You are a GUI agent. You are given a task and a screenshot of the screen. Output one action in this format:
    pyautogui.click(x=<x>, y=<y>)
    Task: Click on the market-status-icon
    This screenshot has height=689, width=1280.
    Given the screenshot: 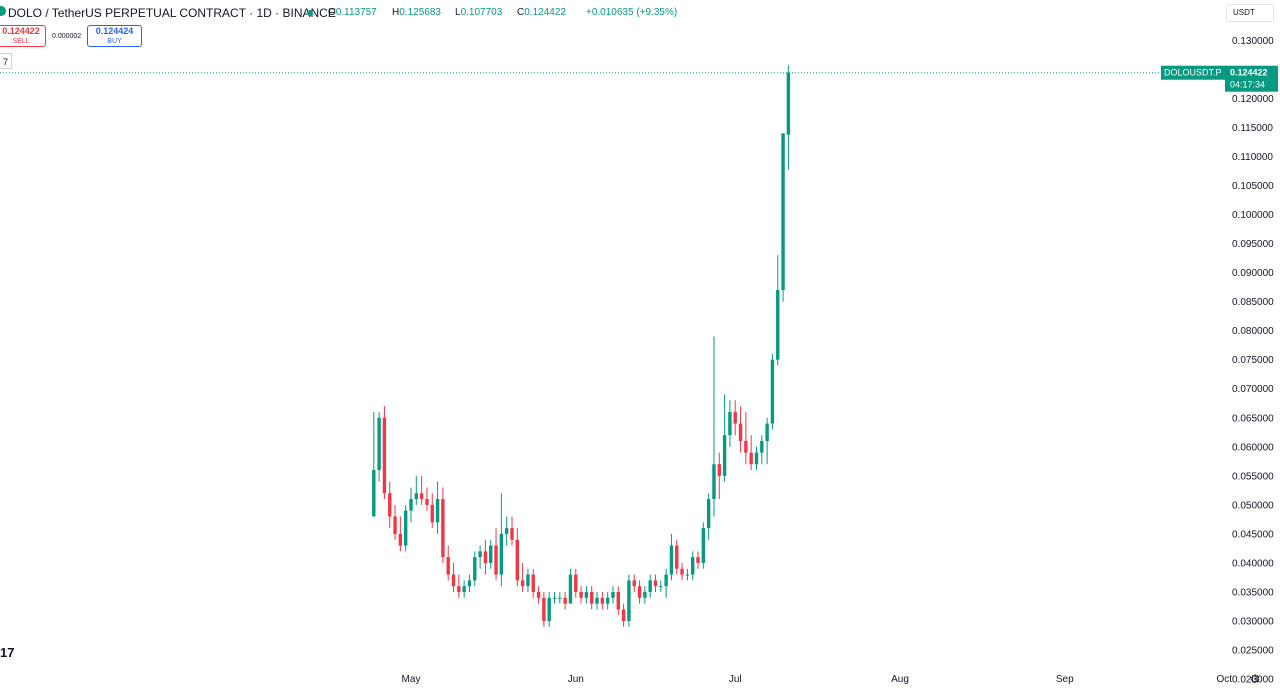 What is the action you would take?
    pyautogui.click(x=310, y=13)
    